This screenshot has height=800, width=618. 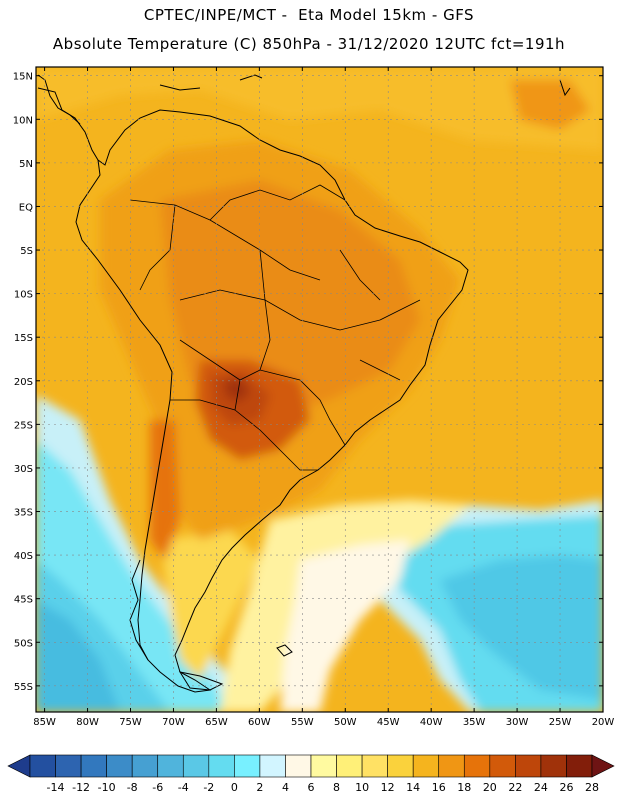 I want to click on colorbar-label: 16, so click(x=439, y=787).